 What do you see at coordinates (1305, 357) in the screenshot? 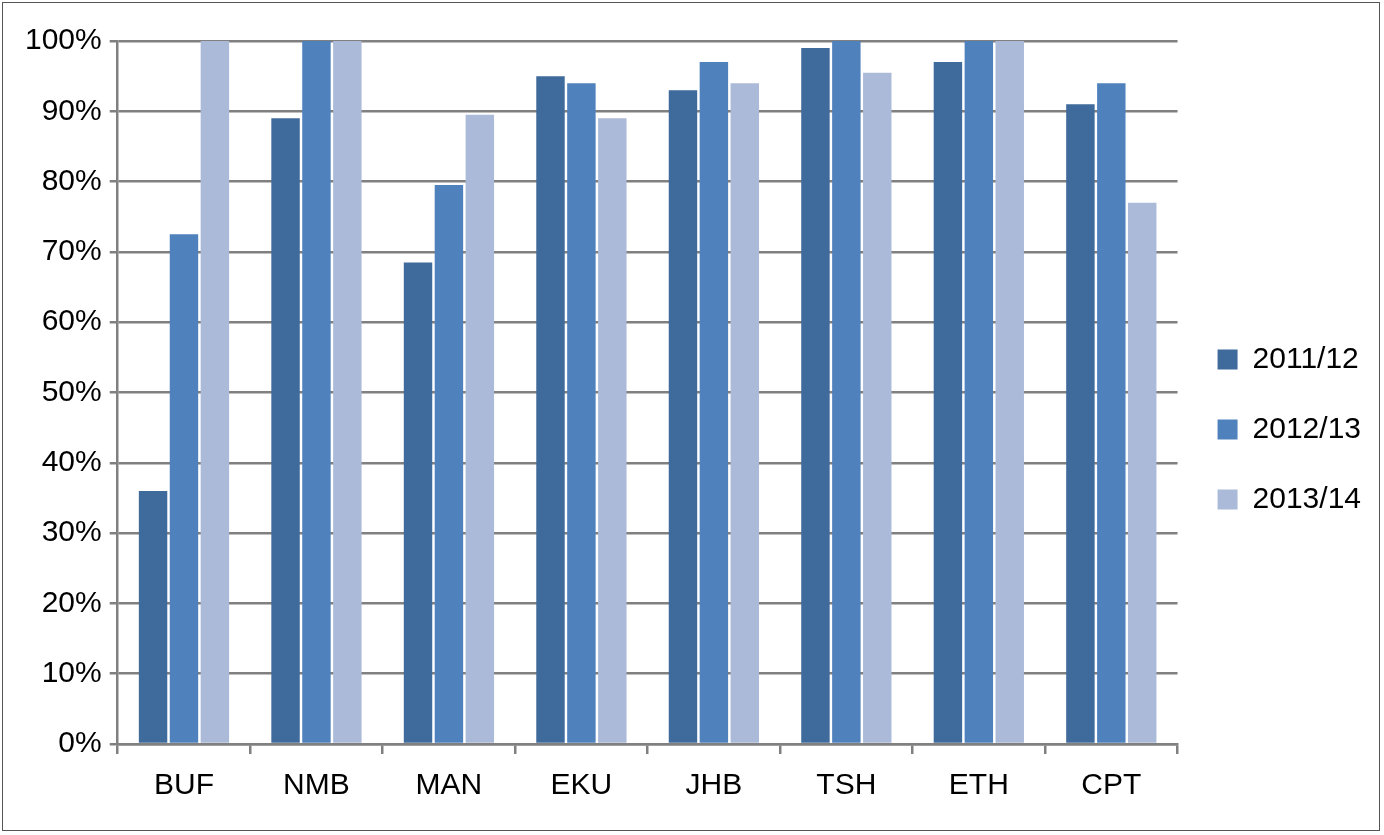
I see `legend-label: 2011/12` at bounding box center [1305, 357].